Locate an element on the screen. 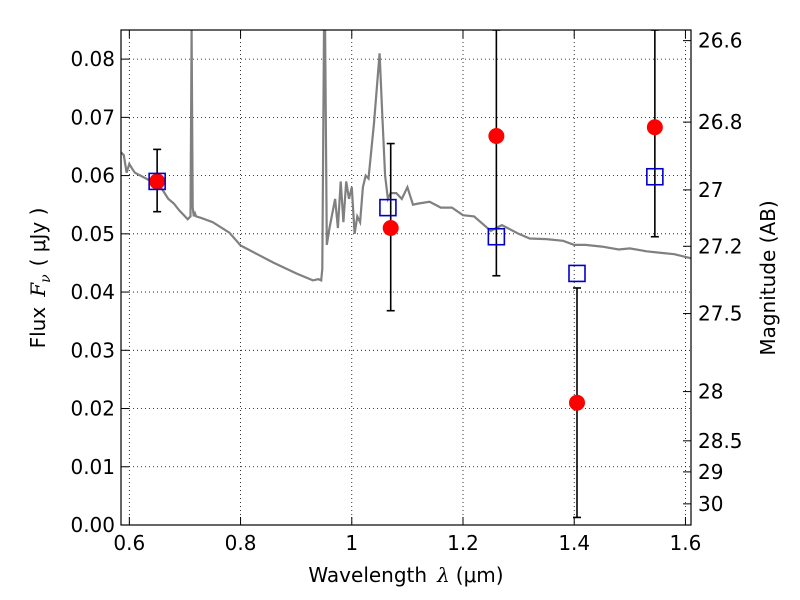 The image size is (800, 600). mag-tick-label: 30 is located at coordinates (710, 504).